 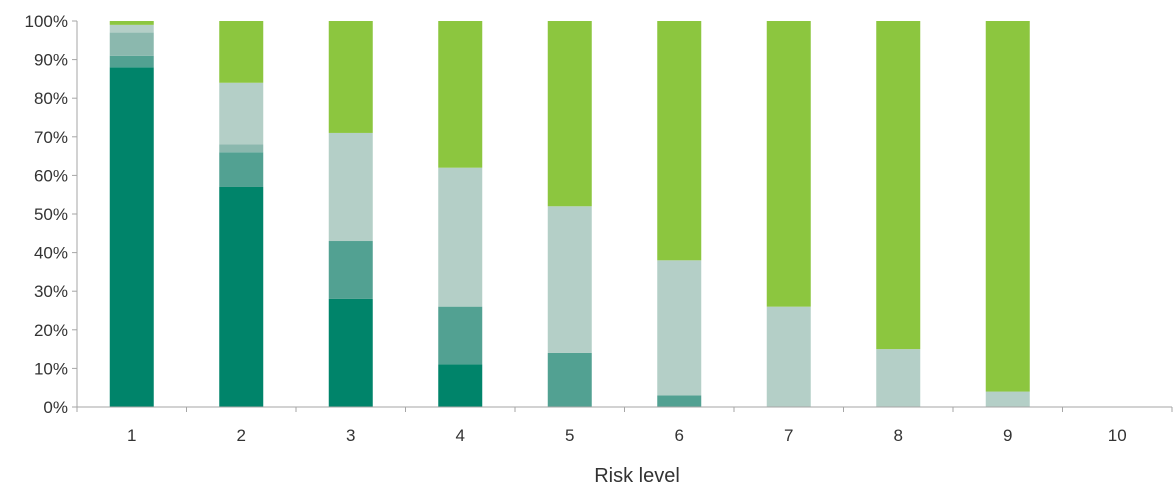 What do you see at coordinates (51, 98) in the screenshot?
I see `y-tick-label: 80%` at bounding box center [51, 98].